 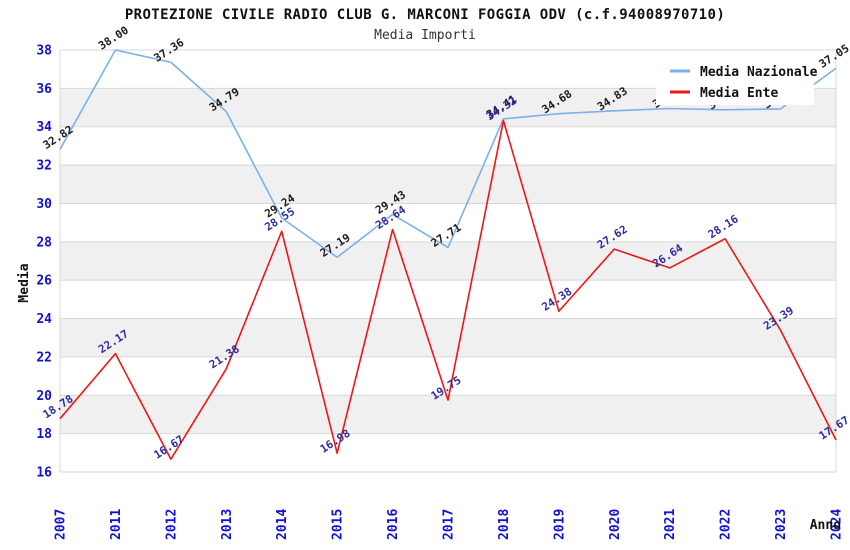 What do you see at coordinates (425, 35) in the screenshot?
I see `chart-subtitle: Media Importi` at bounding box center [425, 35].